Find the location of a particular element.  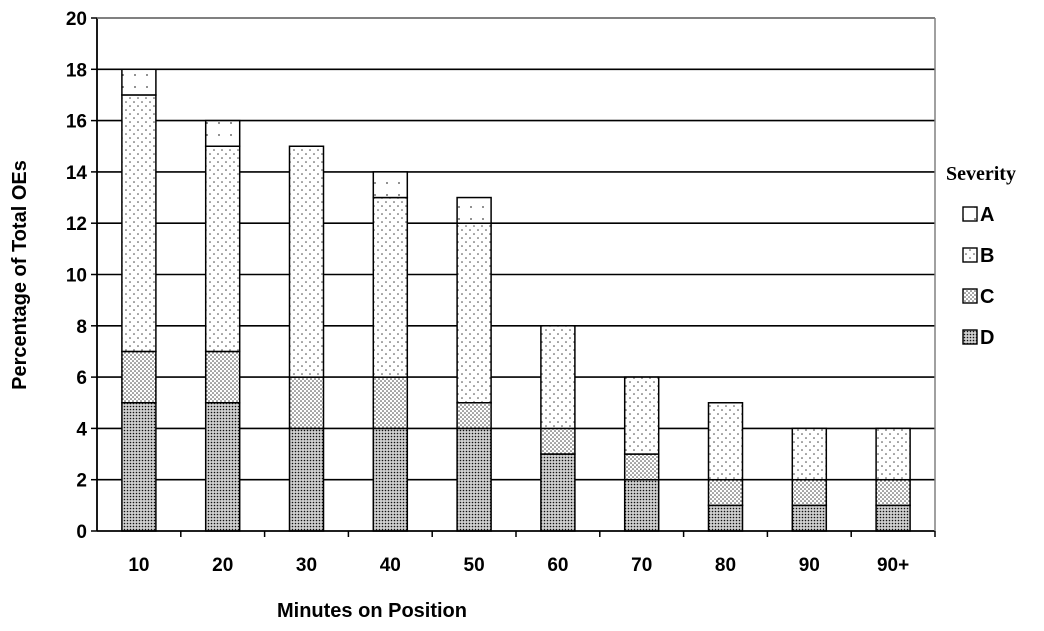

legend-item-a: A is located at coordinates (978, 215).